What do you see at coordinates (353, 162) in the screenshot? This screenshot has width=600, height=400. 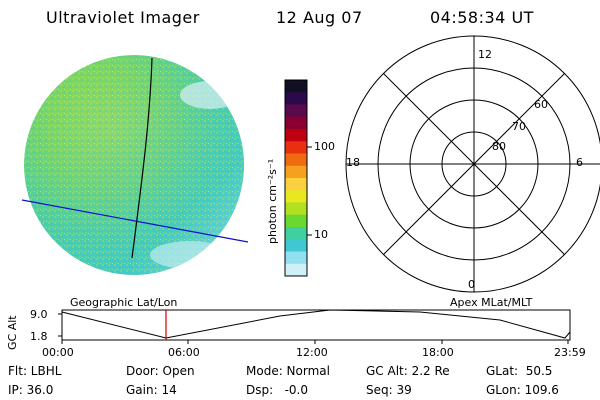 I see `mlt-label-18: 18` at bounding box center [353, 162].